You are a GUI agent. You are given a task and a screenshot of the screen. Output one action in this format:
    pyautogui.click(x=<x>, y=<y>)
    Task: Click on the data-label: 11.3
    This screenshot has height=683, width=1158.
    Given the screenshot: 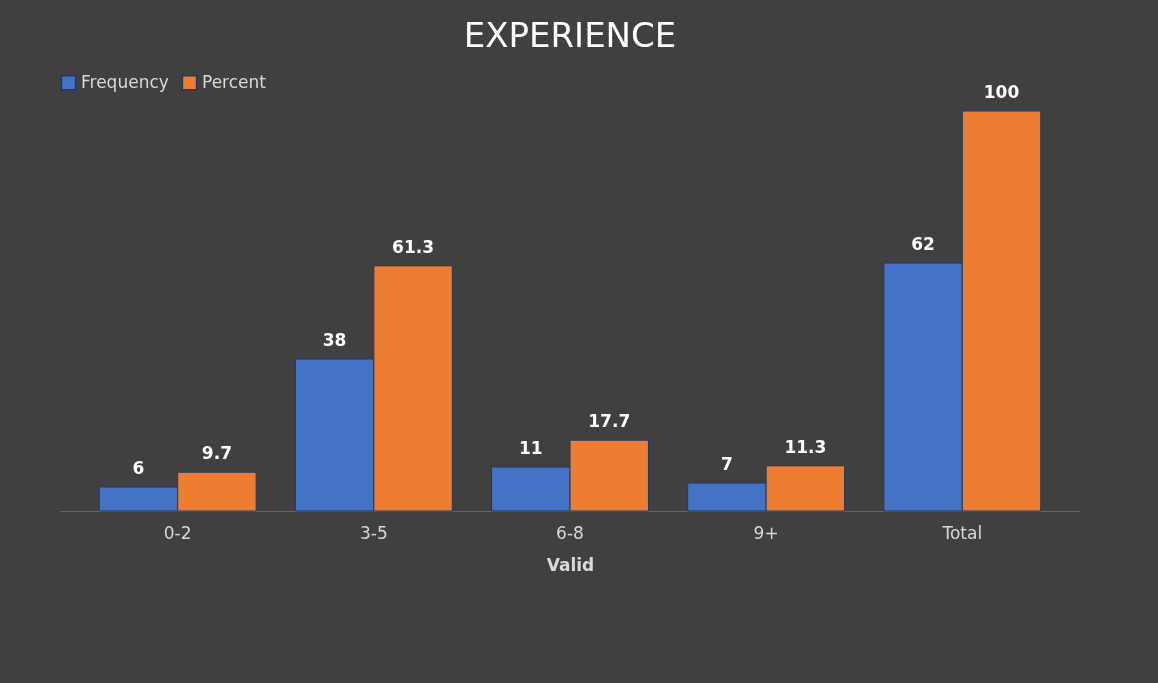 What is the action you would take?
    pyautogui.click(x=805, y=446)
    